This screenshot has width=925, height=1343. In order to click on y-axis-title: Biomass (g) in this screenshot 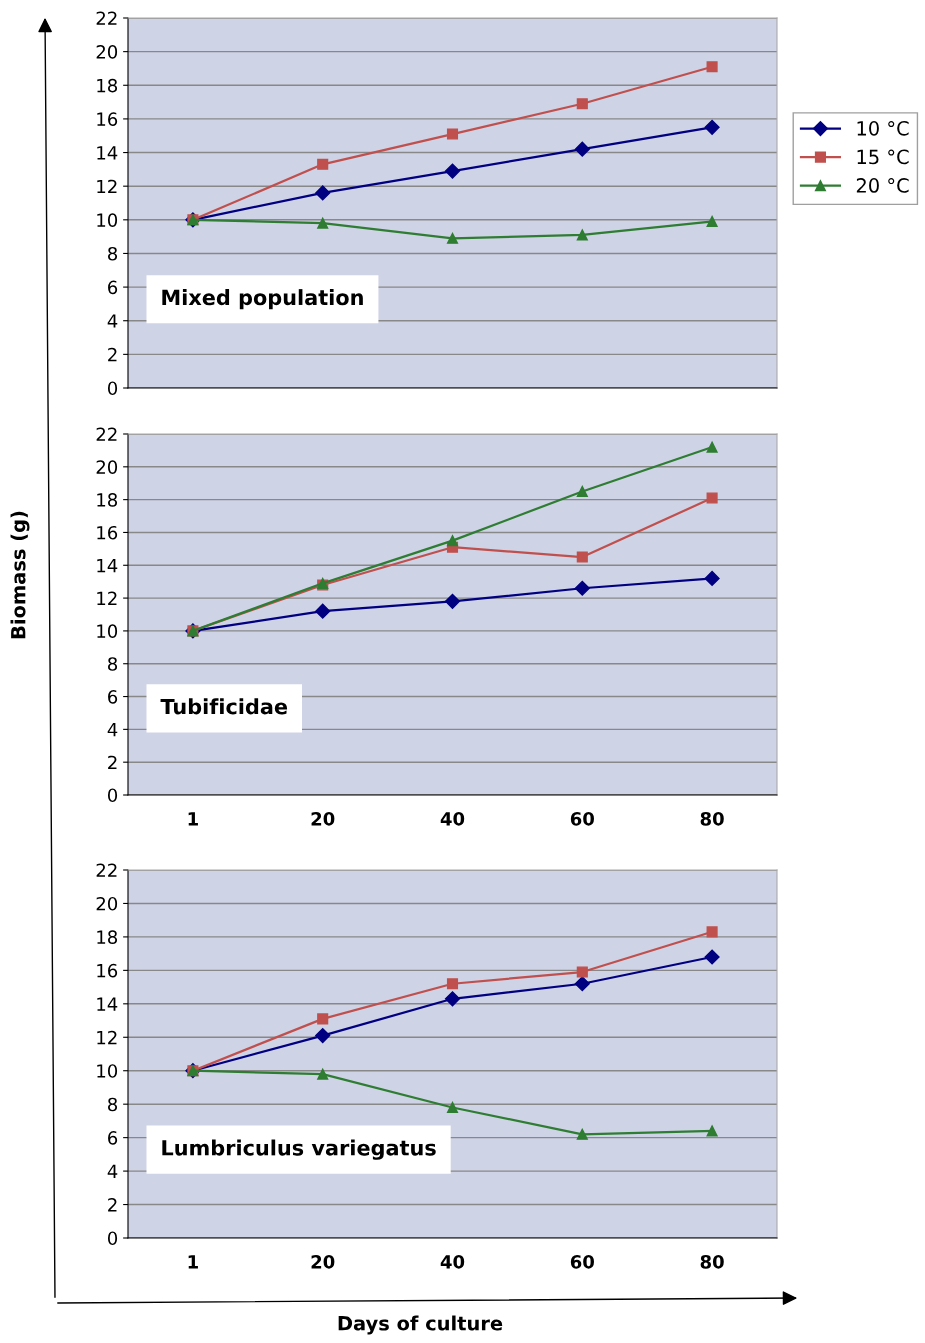, I will do `click(20, 575)`.